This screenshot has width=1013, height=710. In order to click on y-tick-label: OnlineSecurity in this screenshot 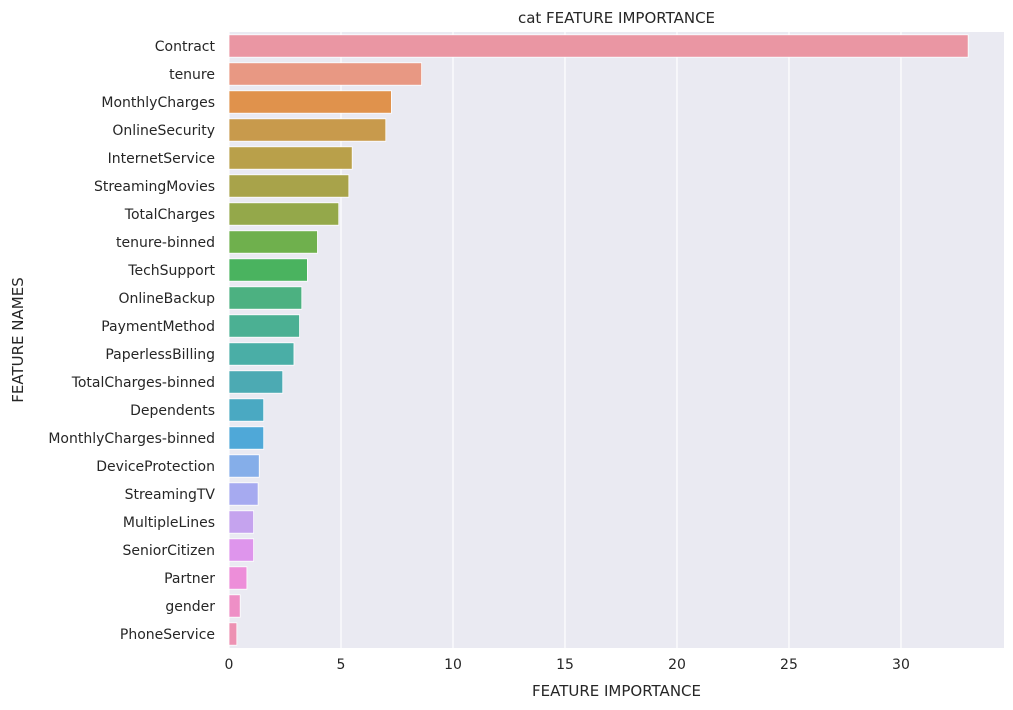, I will do `click(163, 131)`.